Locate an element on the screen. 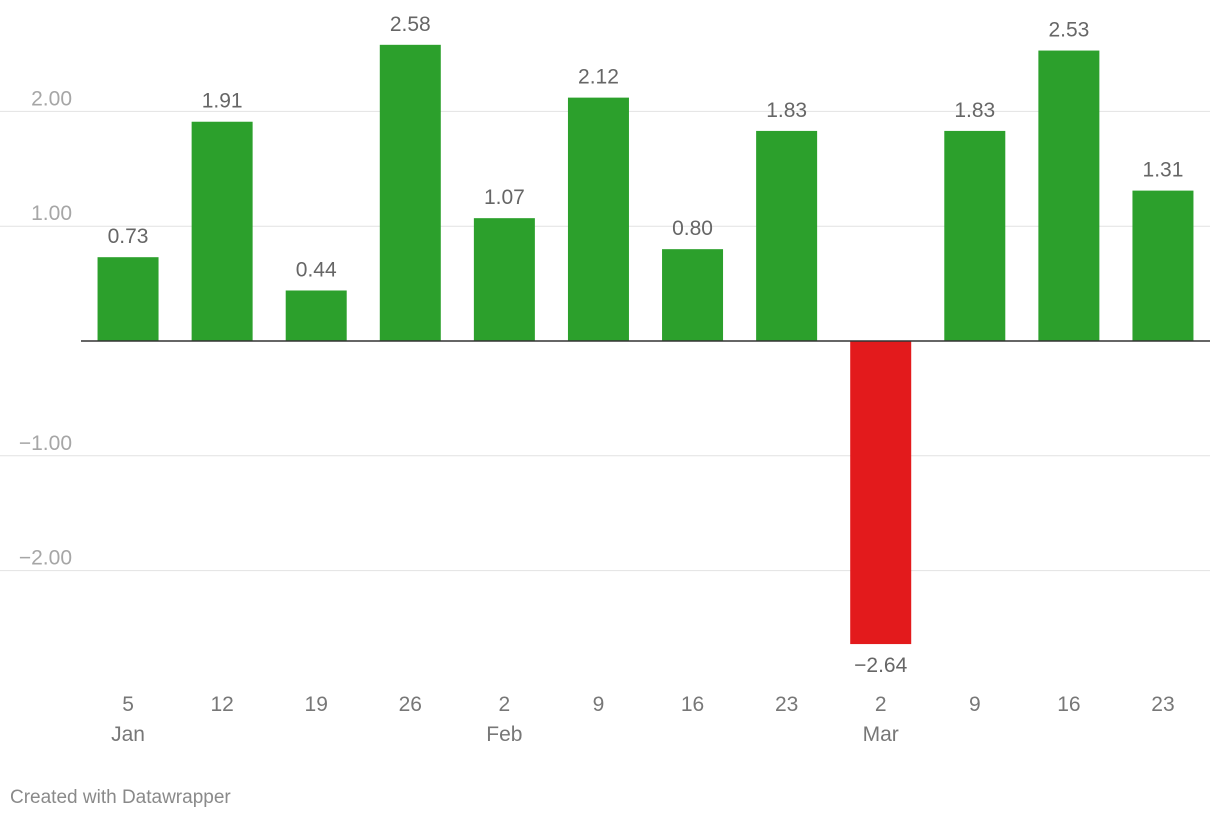 The image size is (1220, 822). bar-value-label: 1.31 is located at coordinates (1163, 170).